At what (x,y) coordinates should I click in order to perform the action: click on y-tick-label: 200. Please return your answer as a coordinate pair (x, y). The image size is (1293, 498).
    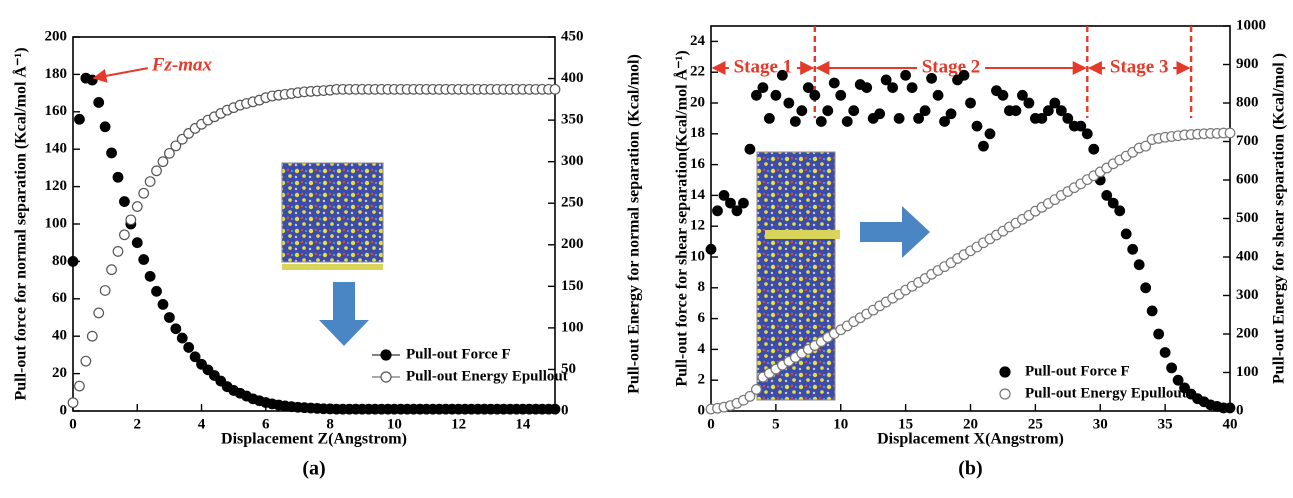
    Looking at the image, I should click on (56, 36).